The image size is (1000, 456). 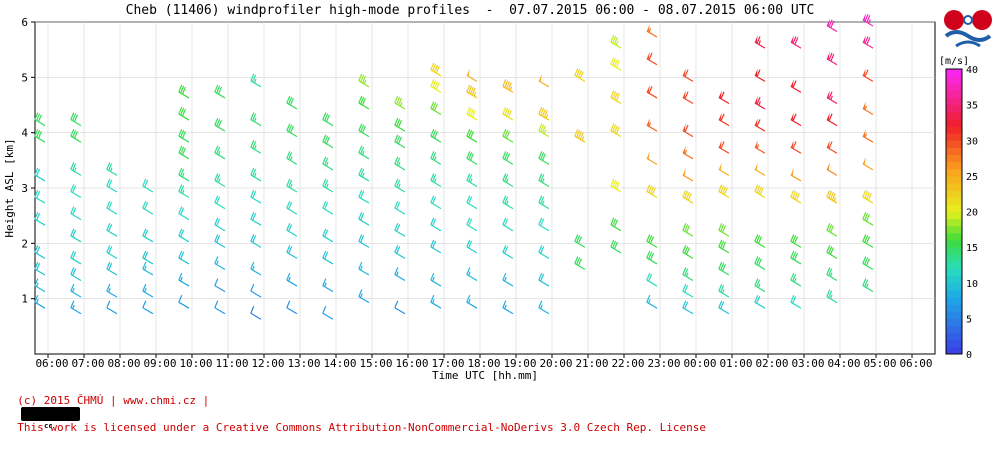 I want to click on colorbar-tick-label: 0, so click(x=969, y=355).